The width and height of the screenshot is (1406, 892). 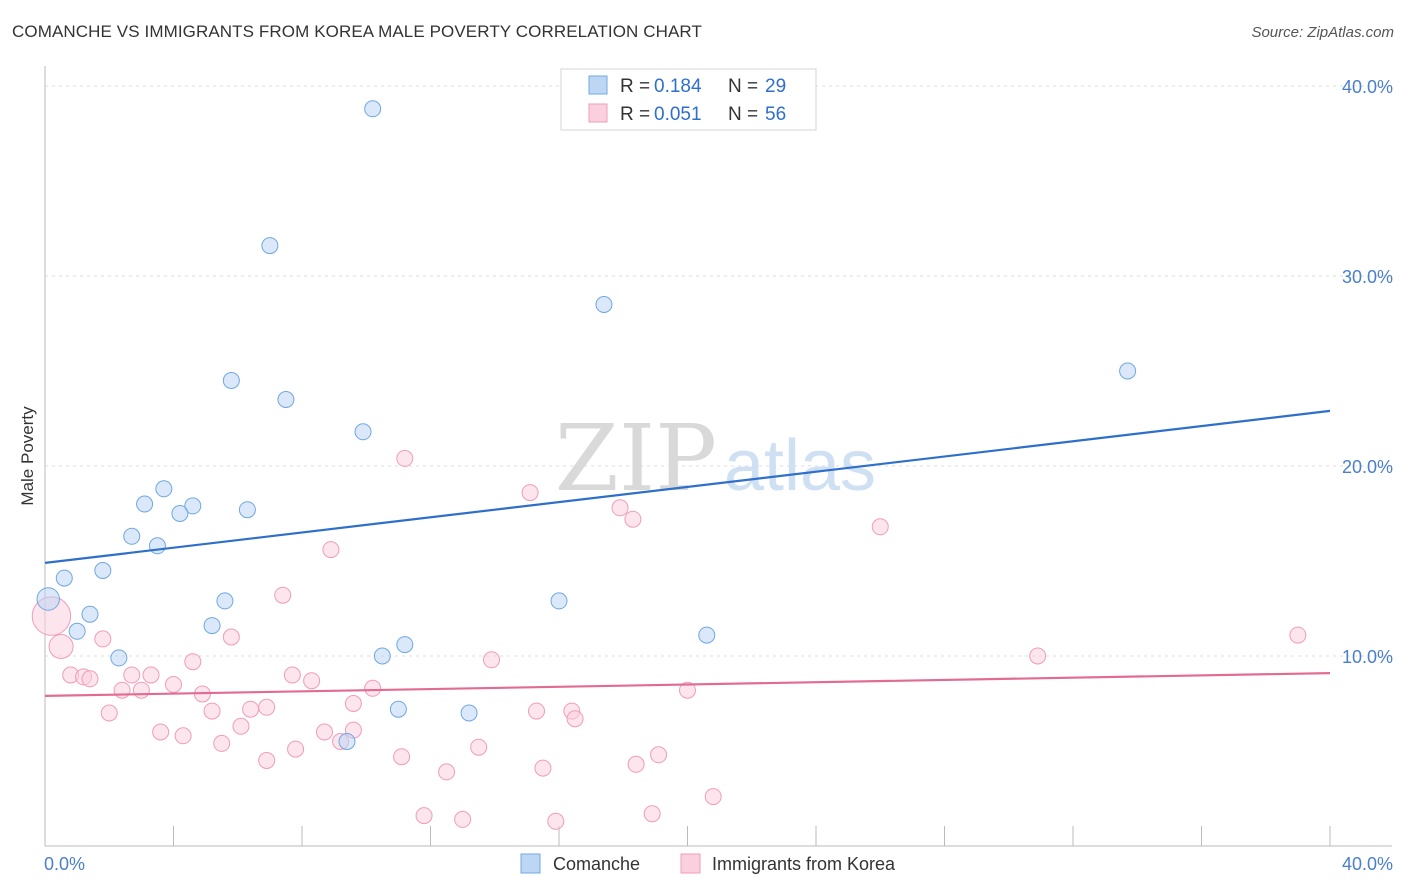 I want to click on y-tick-label: 40.0%, so click(x=1367, y=87).